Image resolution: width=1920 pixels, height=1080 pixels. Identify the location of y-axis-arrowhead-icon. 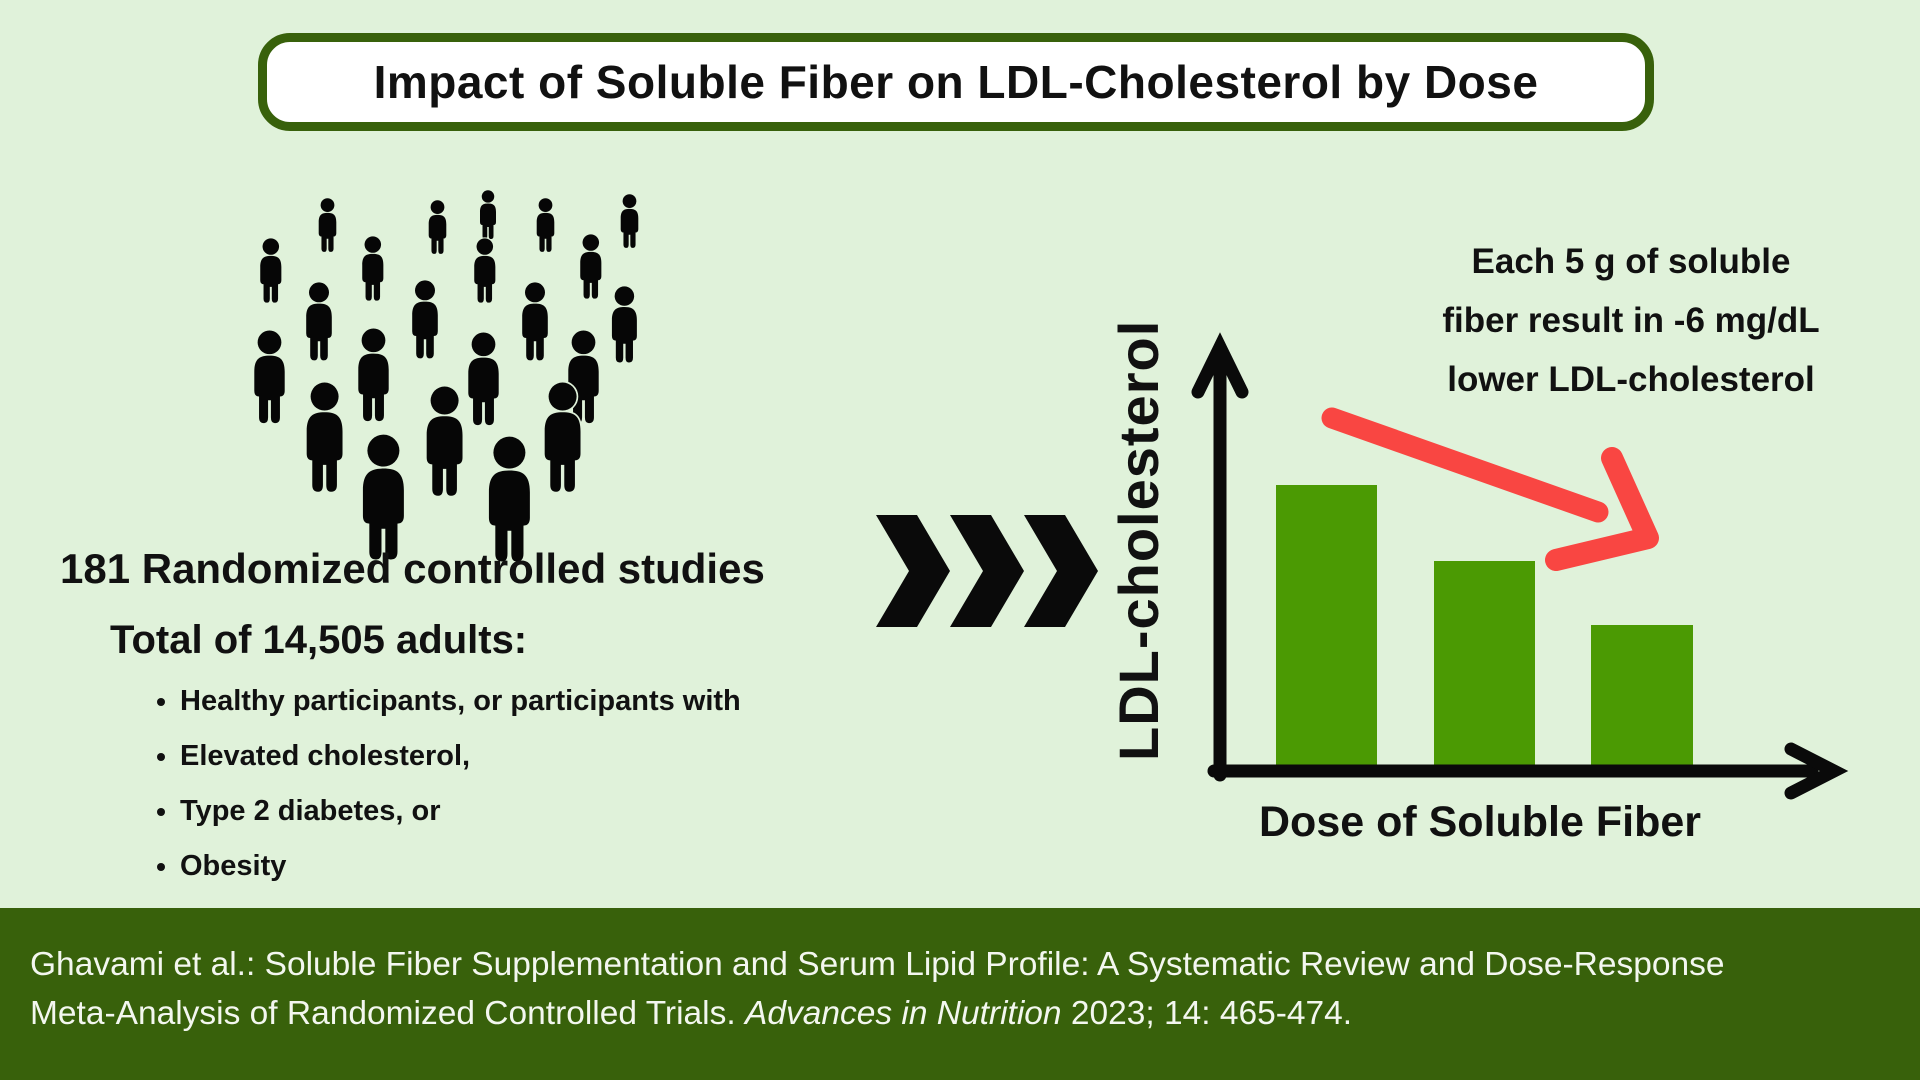
(1220, 365).